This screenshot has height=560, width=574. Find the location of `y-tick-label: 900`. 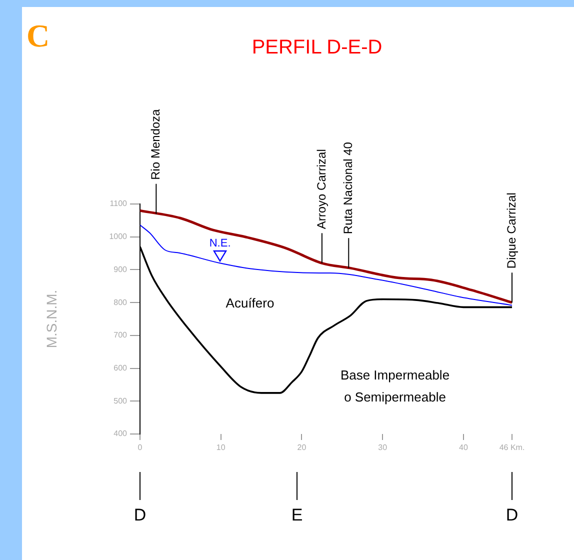

y-tick-label: 900 is located at coordinates (121, 269).